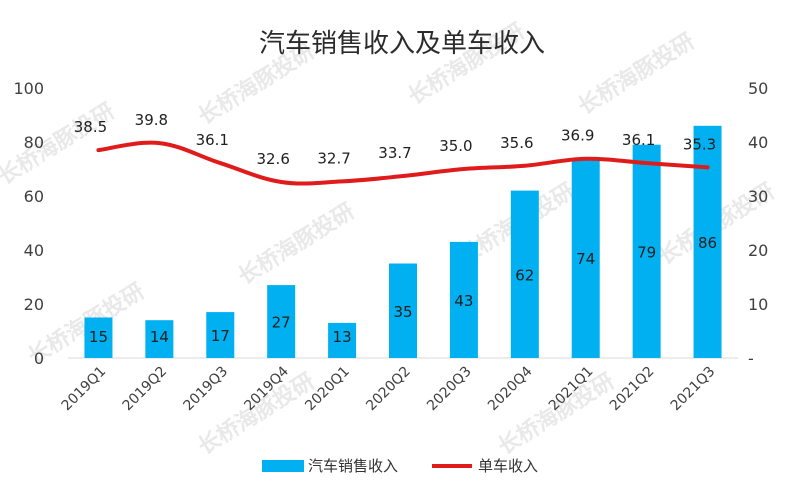 This screenshot has width=804, height=496. What do you see at coordinates (205, 389) in the screenshot?
I see `x-tick-label: 2019Q3` at bounding box center [205, 389].